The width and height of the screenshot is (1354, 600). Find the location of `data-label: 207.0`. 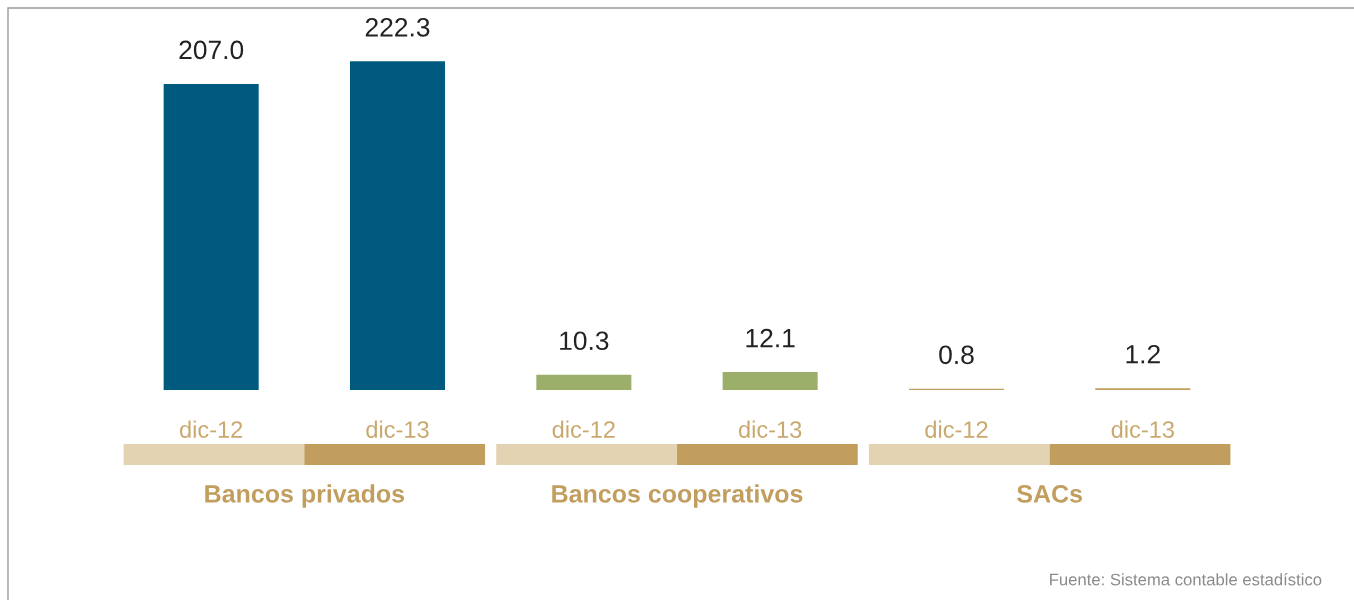

data-label: 207.0 is located at coordinates (211, 50).